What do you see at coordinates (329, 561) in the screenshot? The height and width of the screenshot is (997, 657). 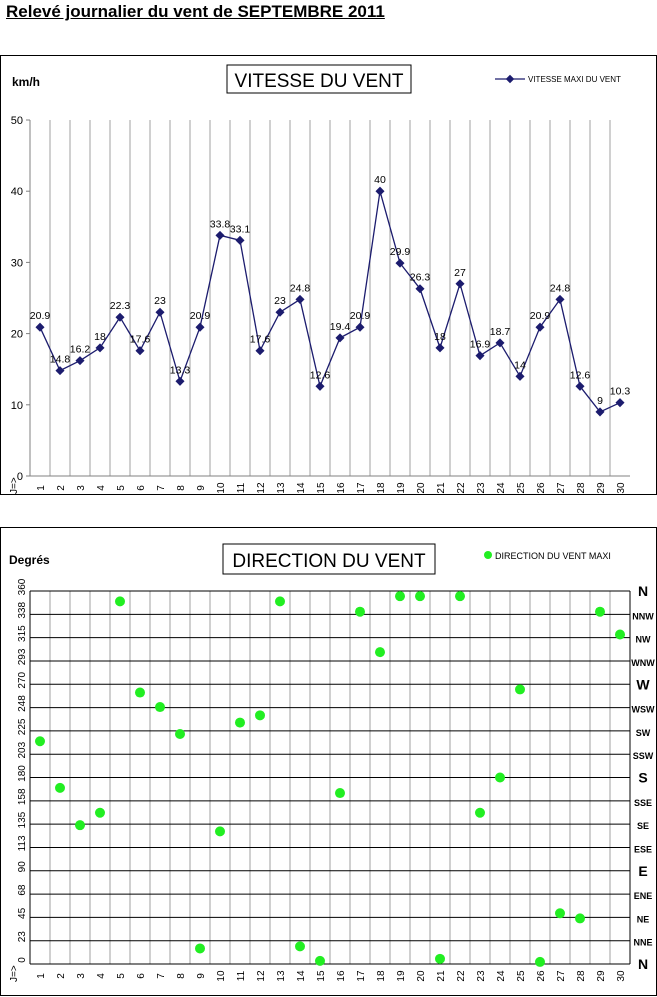 I see `chart-title: DIRECTION DU VENT` at bounding box center [329, 561].